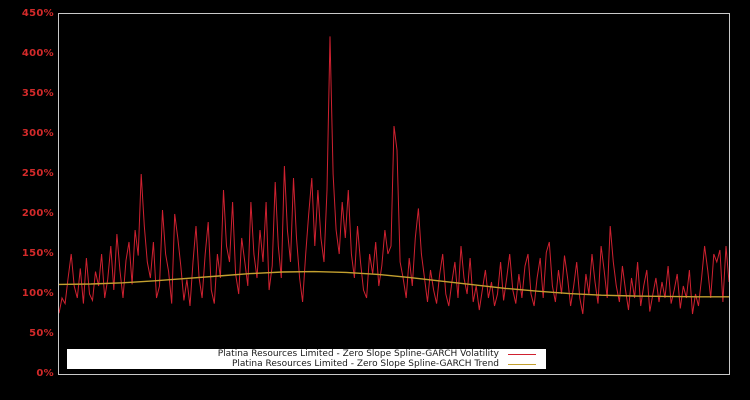 The image size is (750, 400). I want to click on legend-line-sample-volatility, so click(522, 354).